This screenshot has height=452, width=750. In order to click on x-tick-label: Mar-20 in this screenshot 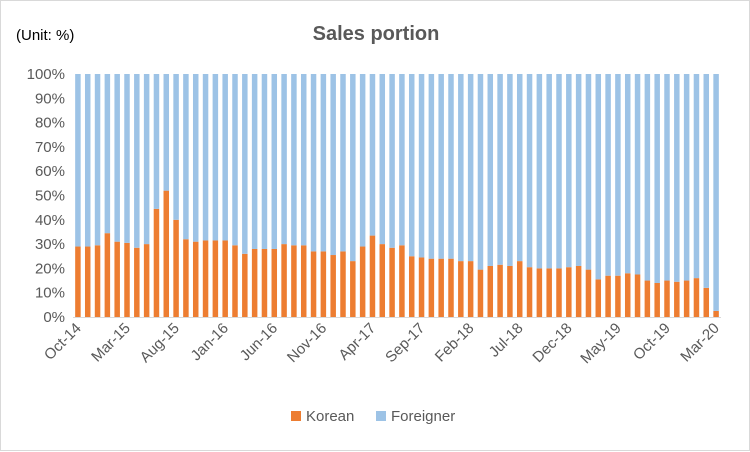, I will do `click(700, 343)`.